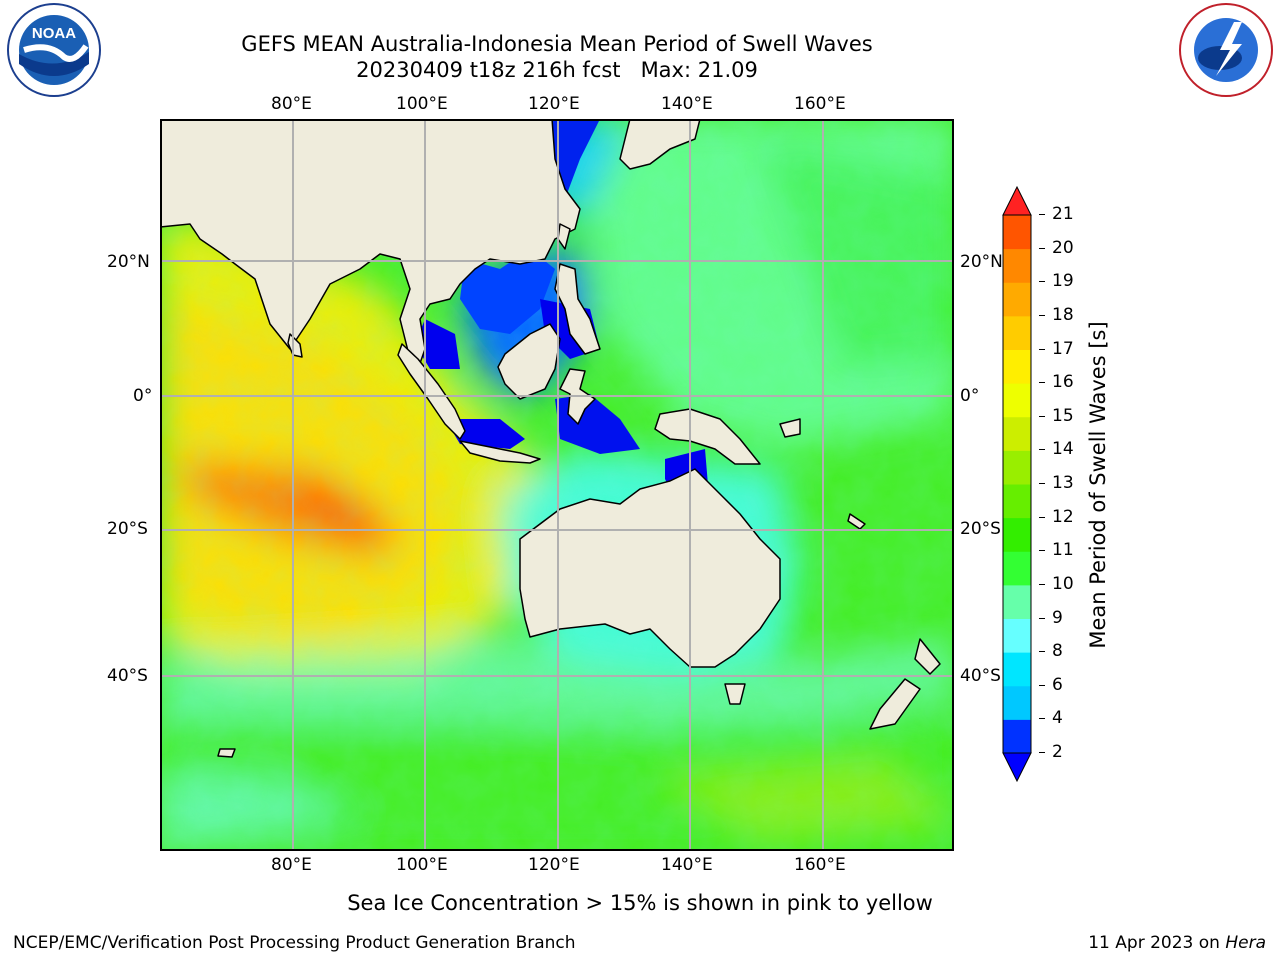  What do you see at coordinates (1057, 684) in the screenshot?
I see `colorbar-tick-label: 6` at bounding box center [1057, 684].